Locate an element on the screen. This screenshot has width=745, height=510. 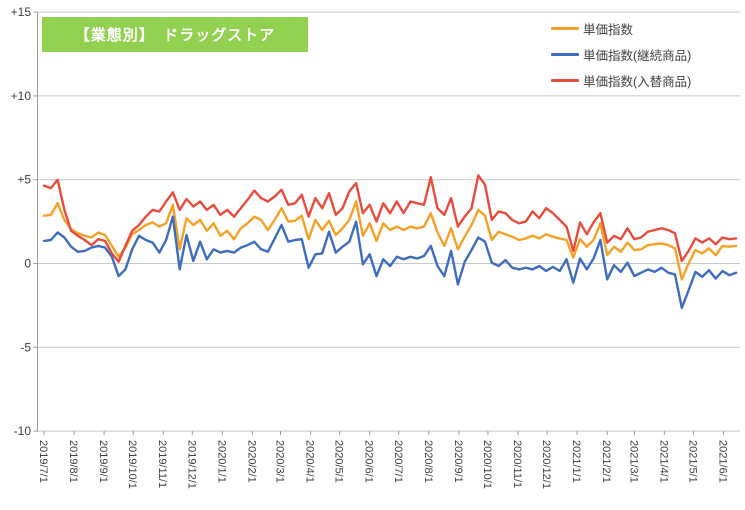
x-tick-label: 2019/8/1 is located at coordinates (73, 461).